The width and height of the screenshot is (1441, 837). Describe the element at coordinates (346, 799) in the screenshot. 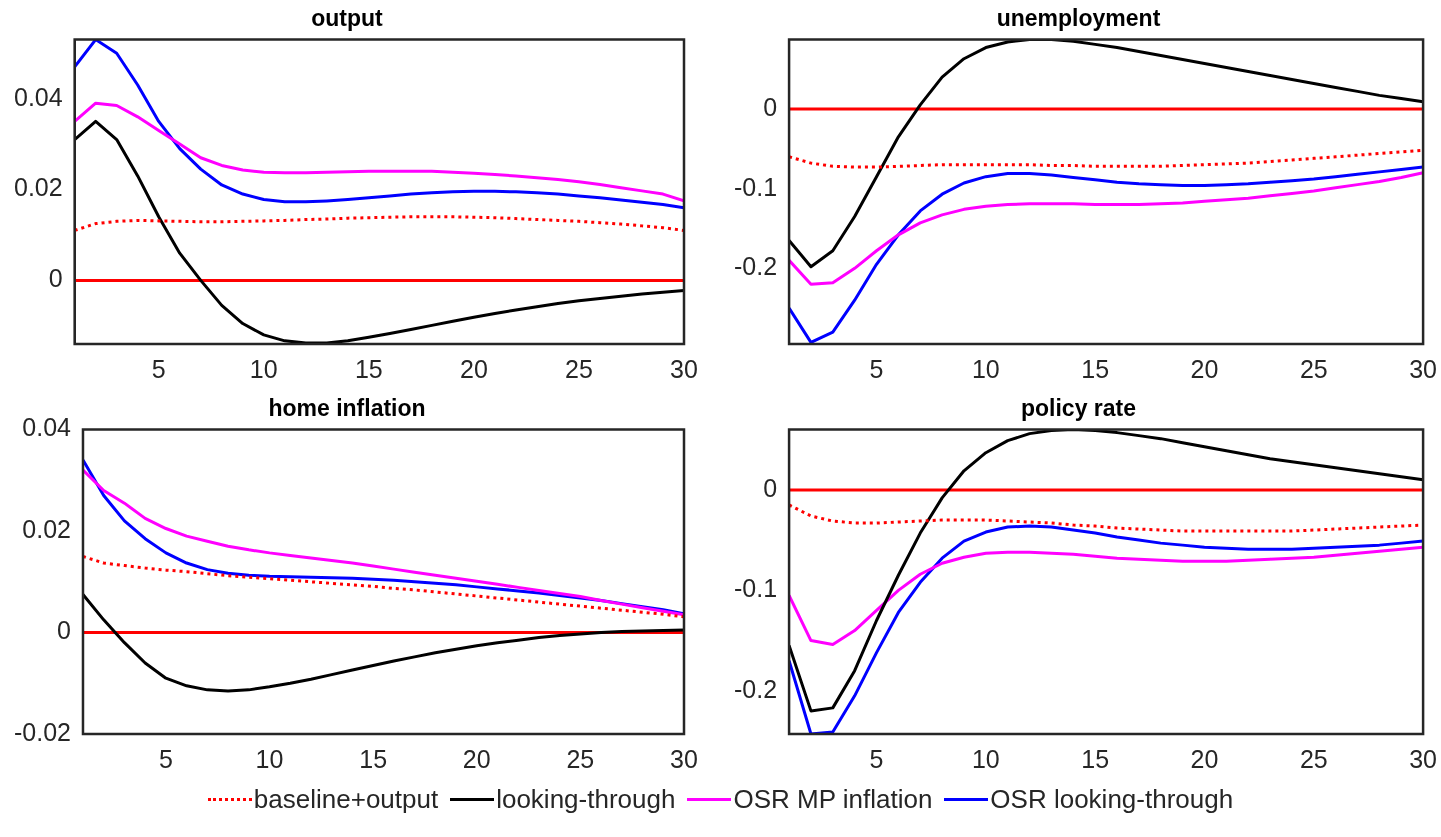

I see `legend-label: baseline+output` at that location.